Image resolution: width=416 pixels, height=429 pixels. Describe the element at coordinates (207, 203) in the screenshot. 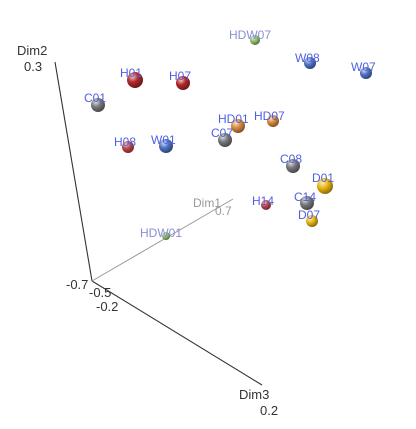

I see `dim1-axis-title: Dim1` at that location.